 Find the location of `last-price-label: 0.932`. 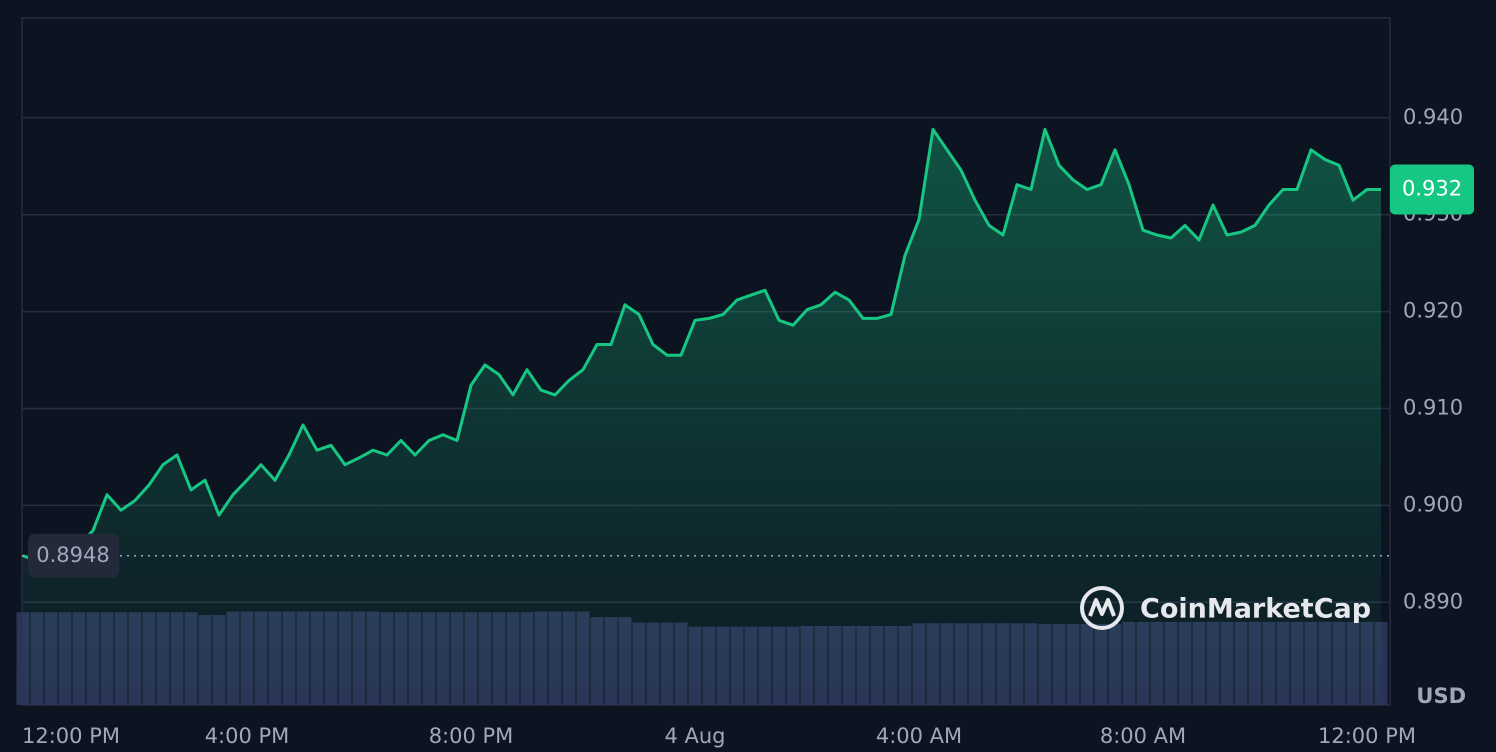

last-price-label: 0.932 is located at coordinates (1432, 189).